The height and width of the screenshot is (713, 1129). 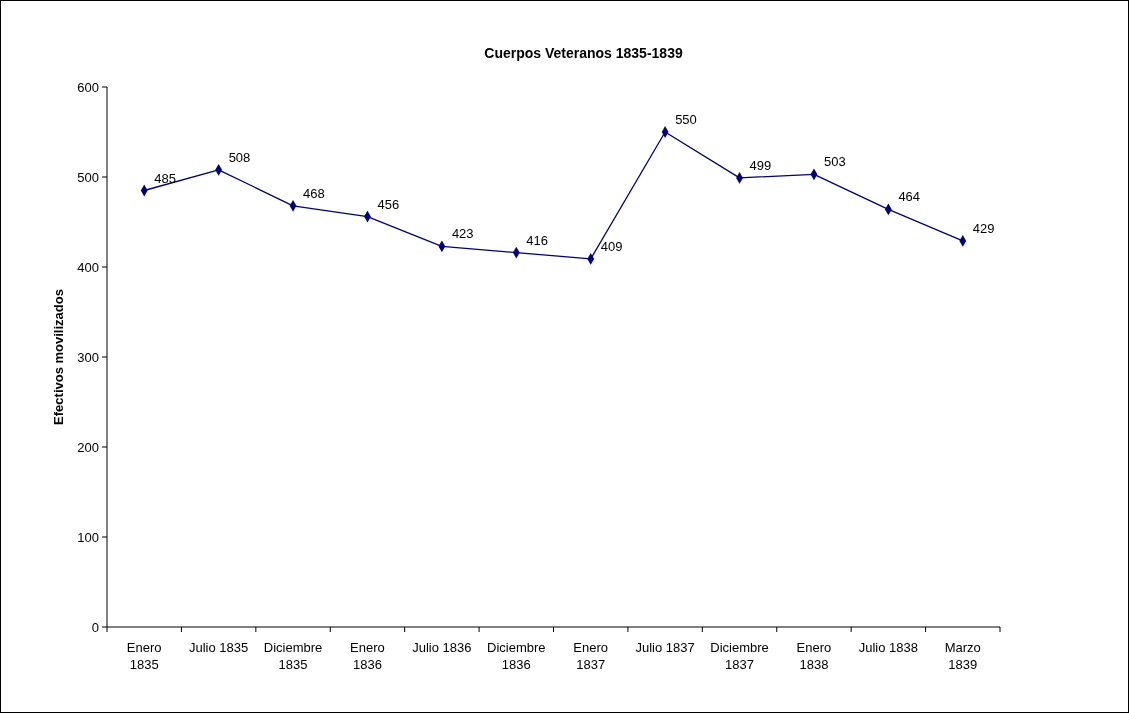 What do you see at coordinates (88, 537) in the screenshot?
I see `y-tick-label: 100` at bounding box center [88, 537].